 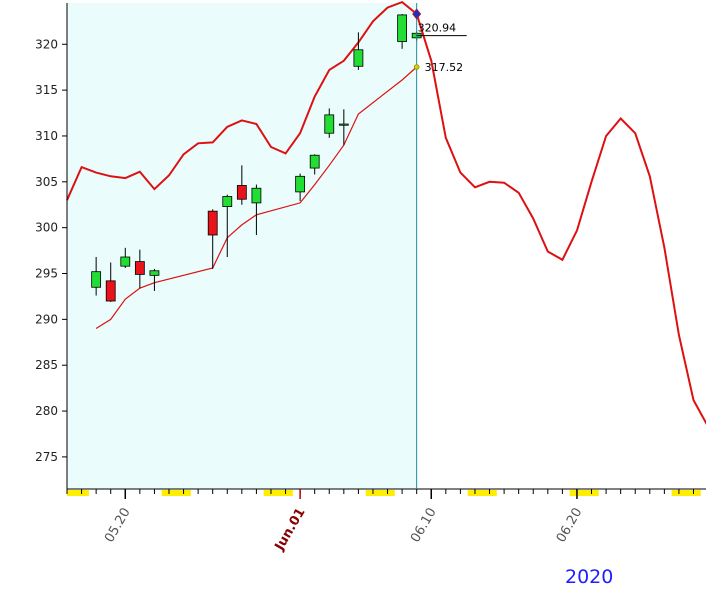 I want to click on y-tick-label: 280, so click(x=46, y=411).